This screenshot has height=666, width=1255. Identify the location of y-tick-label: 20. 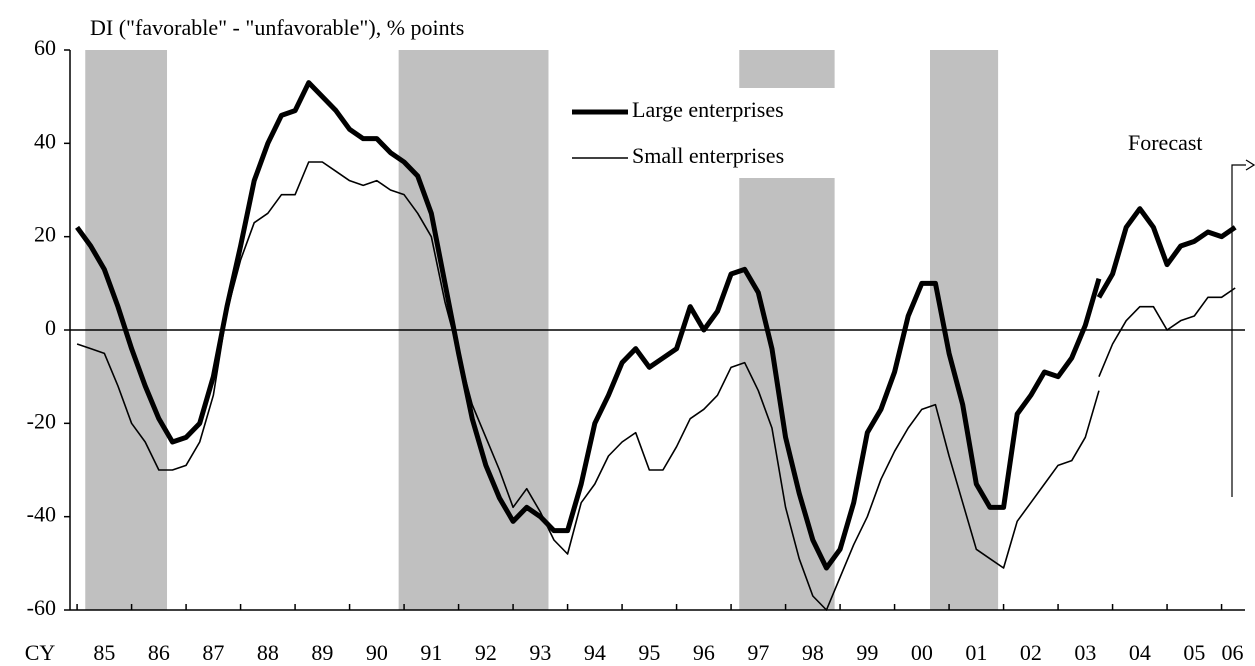
(45, 234).